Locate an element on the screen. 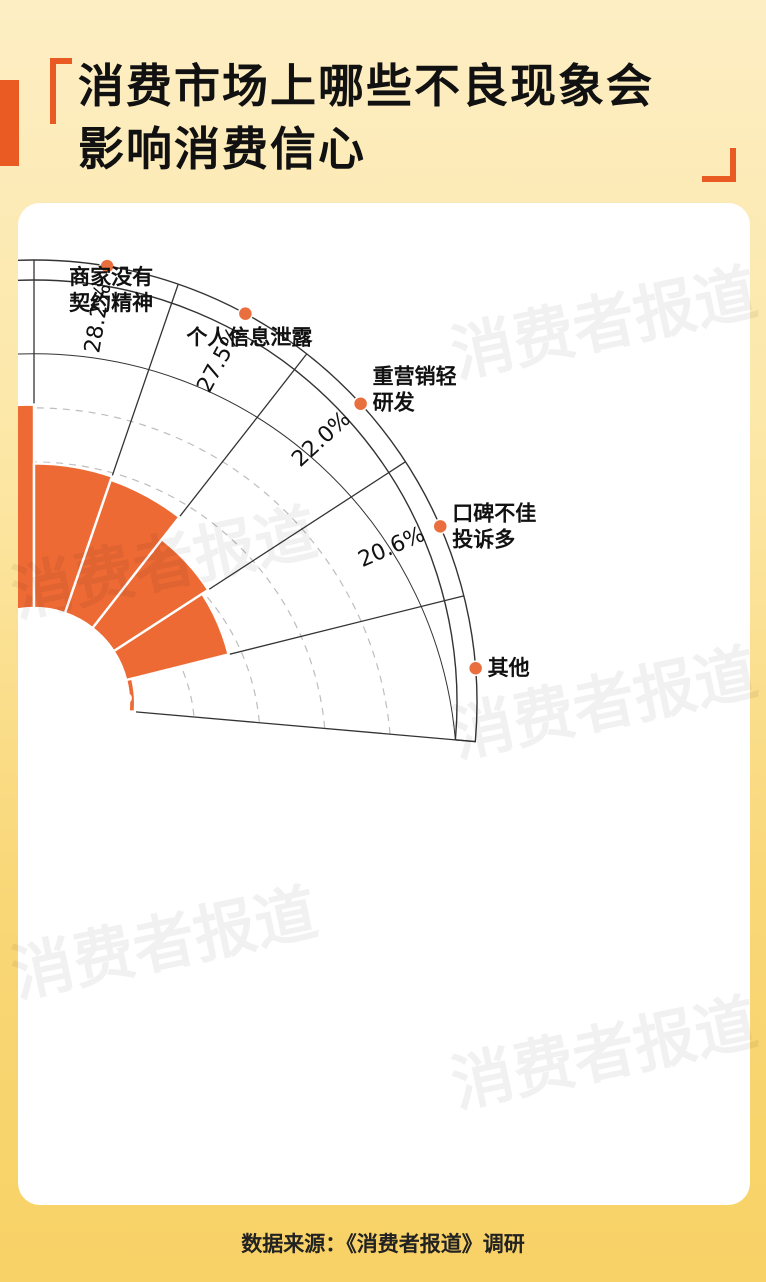 The image size is (766, 1282). category-label: 其他 is located at coordinates (509, 668).